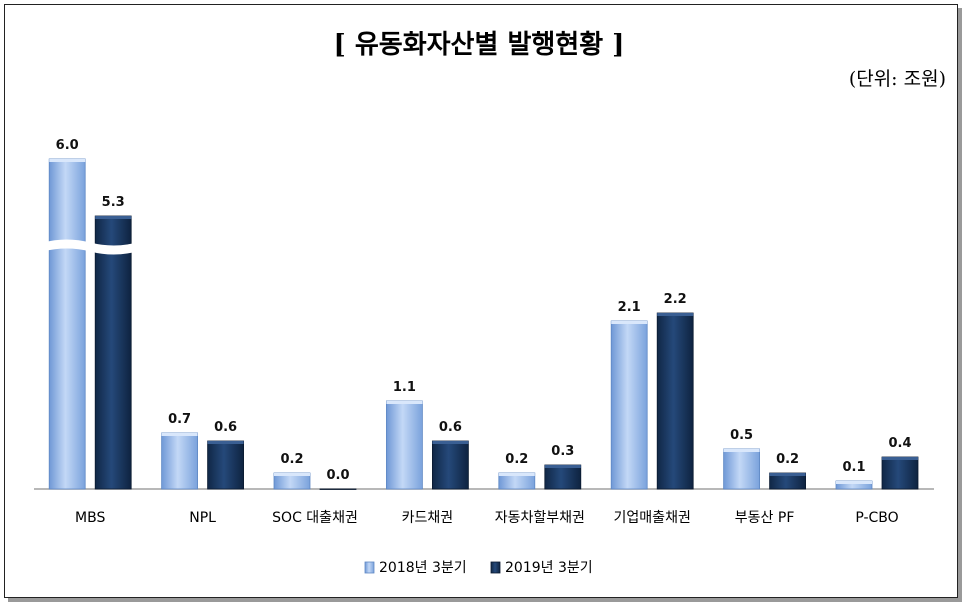 This screenshot has height=604, width=966. Describe the element at coordinates (423, 568) in the screenshot. I see `legend-label: 2018년 3분기` at that location.